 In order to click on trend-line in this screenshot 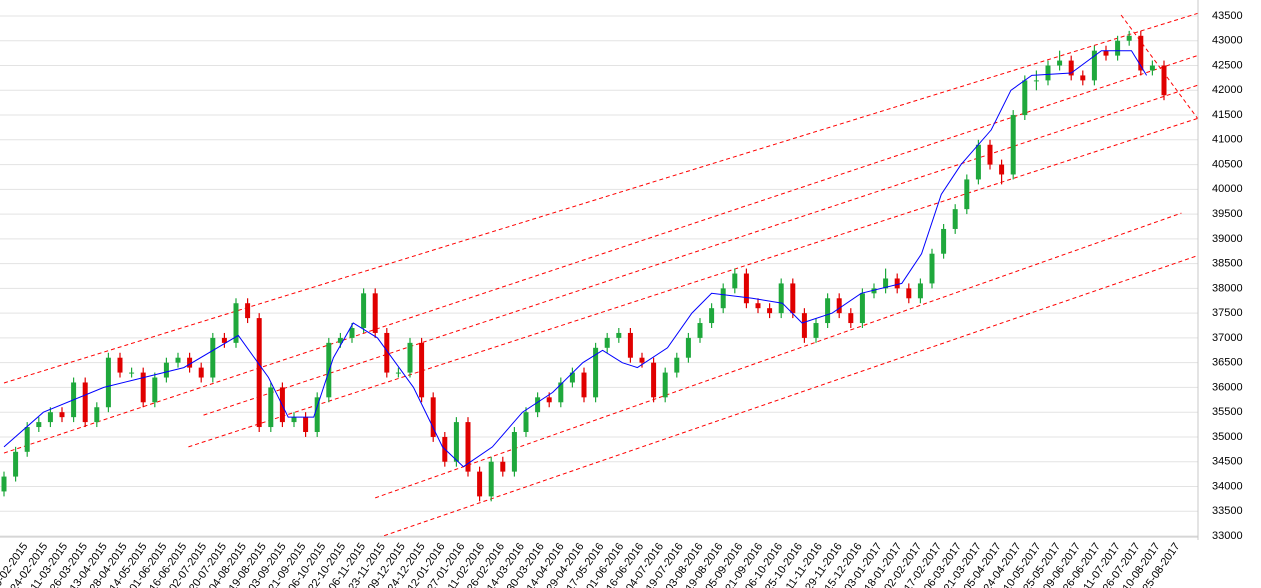, I will do `click(1159, 67)`.